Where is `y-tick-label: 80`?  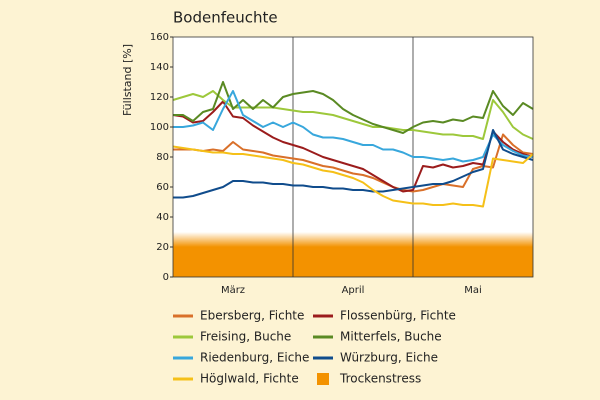 y-tick-label: 80 is located at coordinates (162, 157).